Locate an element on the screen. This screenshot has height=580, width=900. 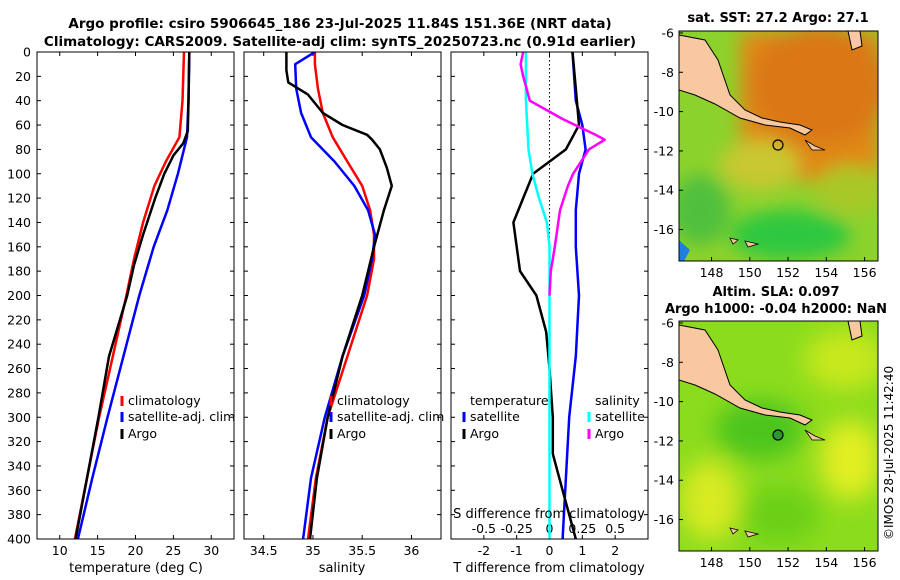
temperature-lines is located at coordinates (132, 295).